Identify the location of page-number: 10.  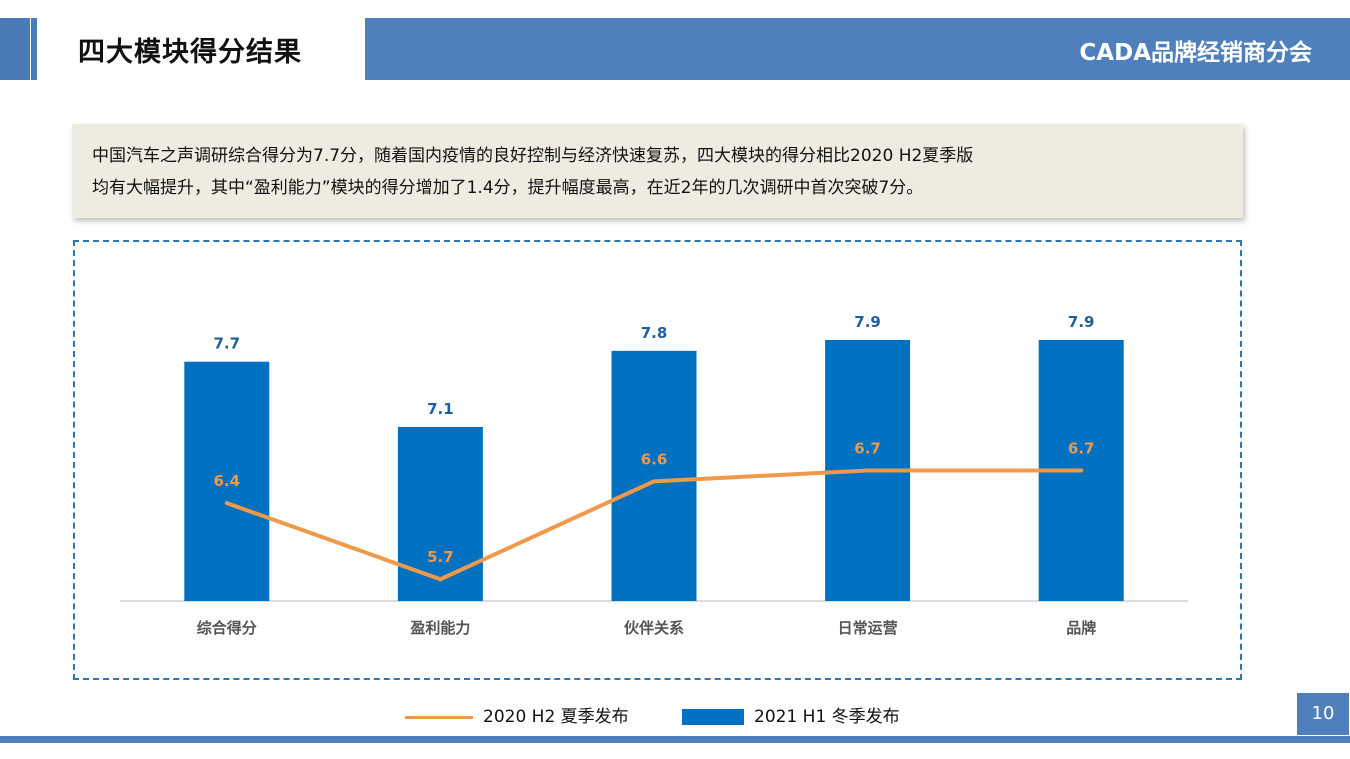
(1323, 714).